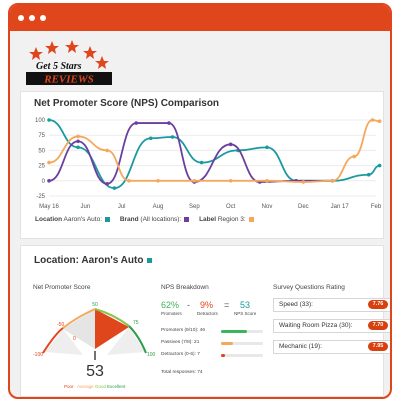 The image size is (400, 405). I want to click on minus-sign: -, so click(188, 305).